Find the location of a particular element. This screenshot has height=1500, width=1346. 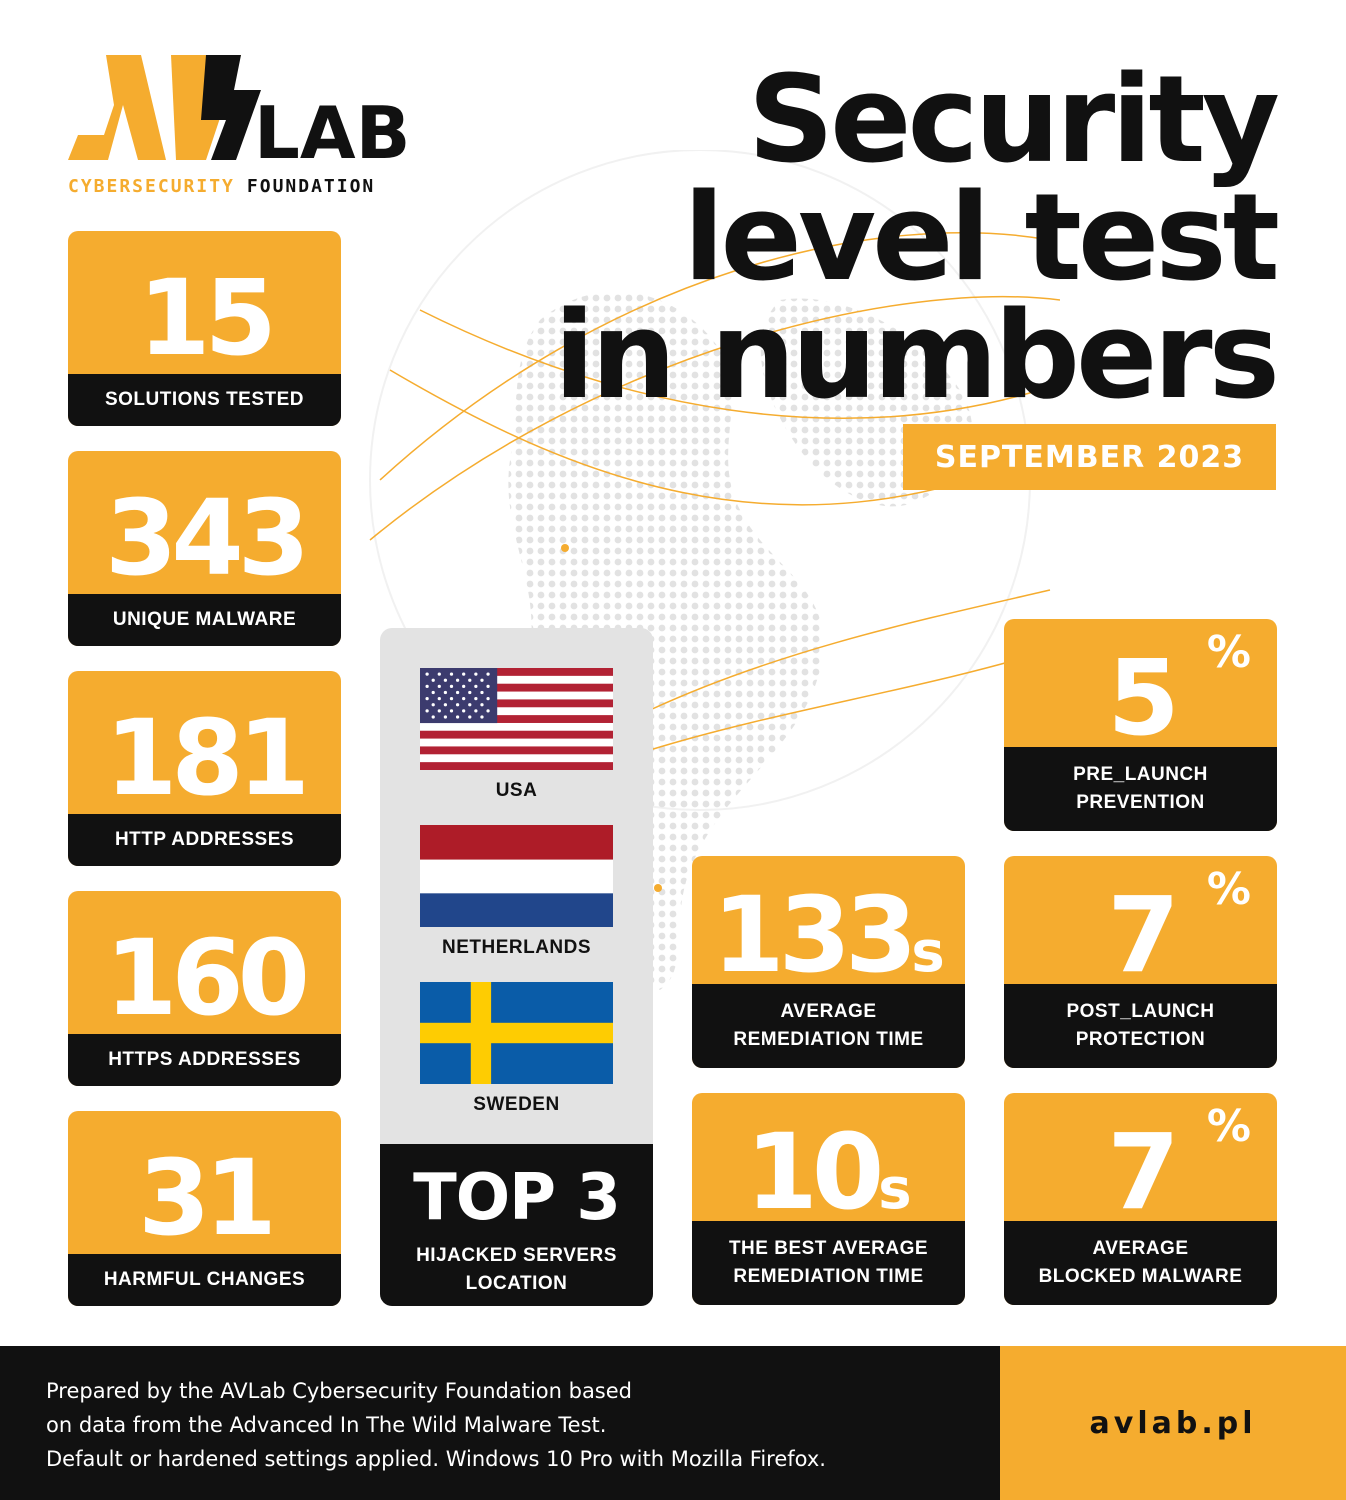

stat-label-line-1: THE BEST AVERAGE is located at coordinates (828, 1248).